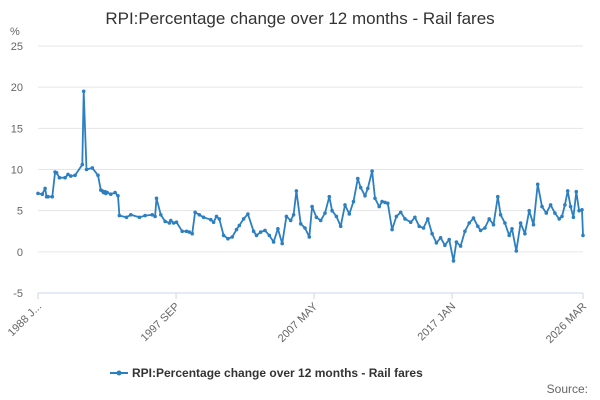  What do you see at coordinates (567, 389) in the screenshot?
I see `source-label: Source:` at bounding box center [567, 389].